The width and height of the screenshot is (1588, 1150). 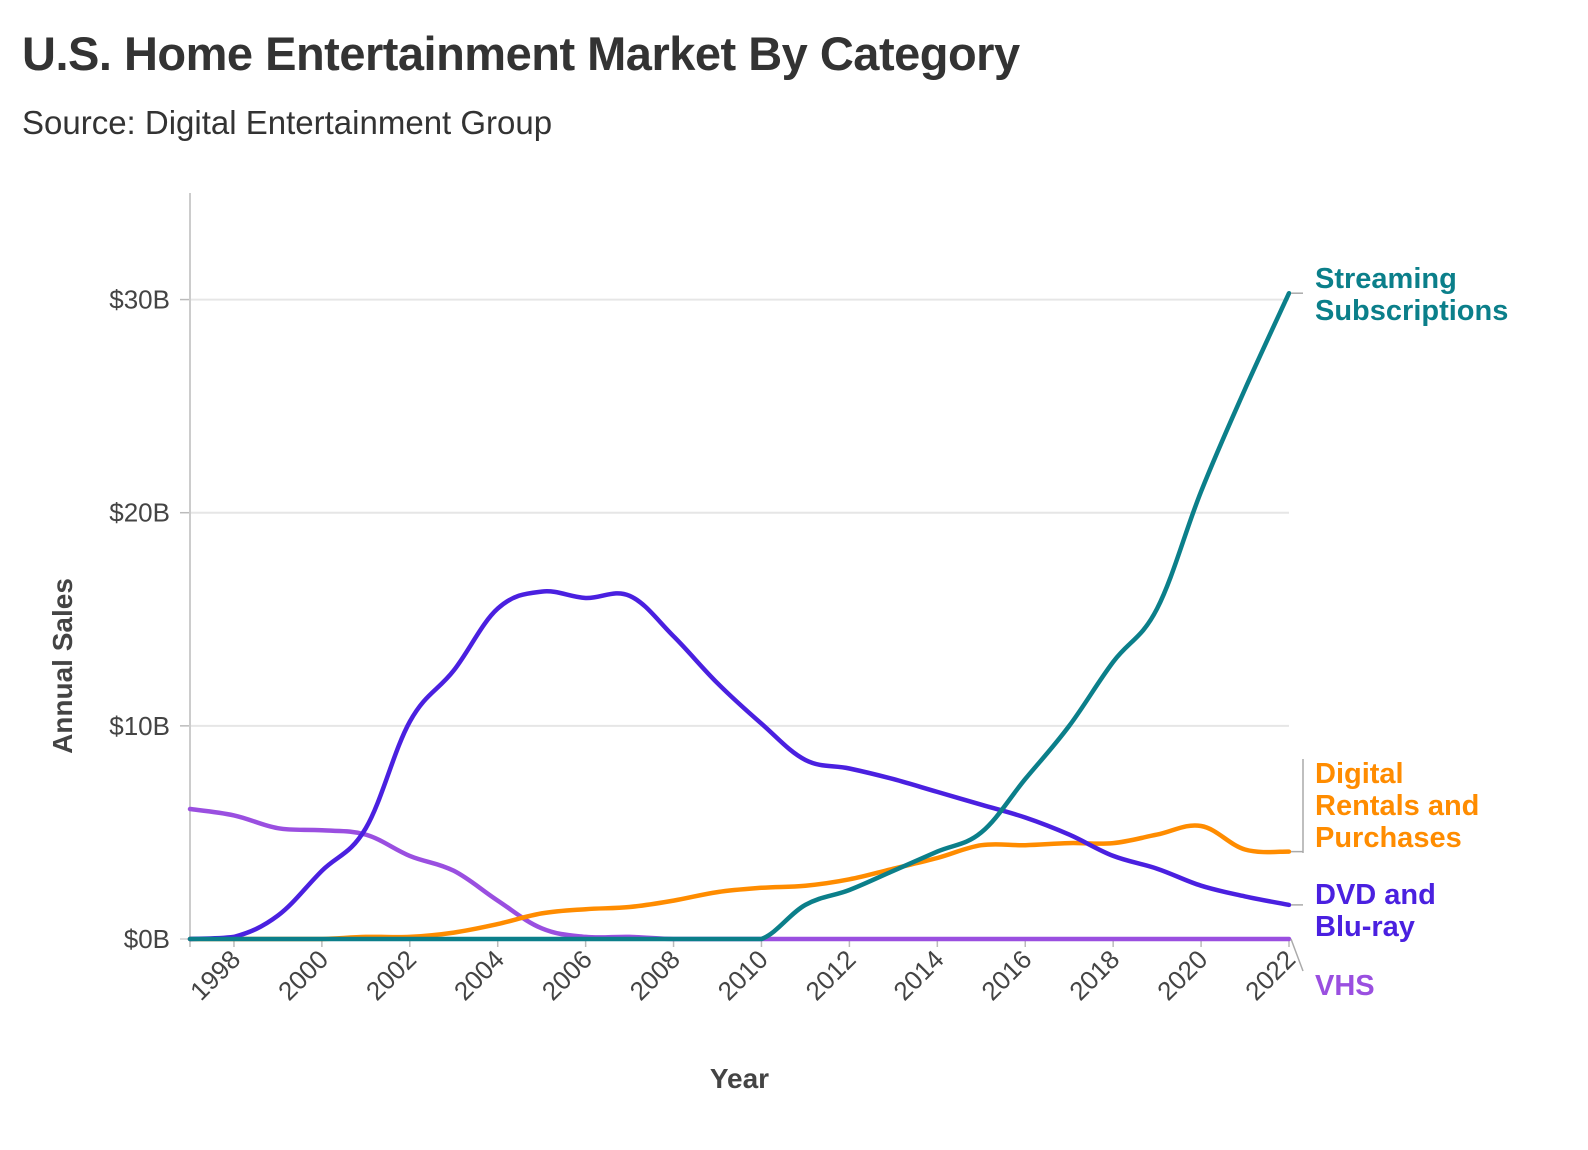 I want to click on x-tick-label: 2014, so click(x=918, y=975).